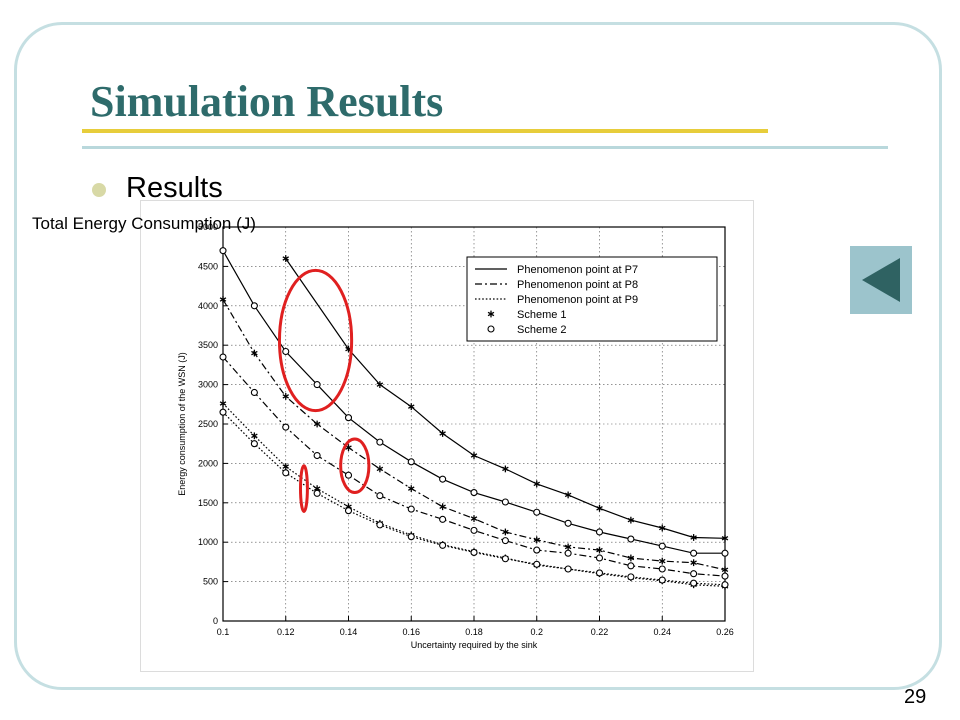 This screenshot has height=720, width=960. Describe the element at coordinates (208, 385) in the screenshot. I see `y-tick-label: 3000` at that location.